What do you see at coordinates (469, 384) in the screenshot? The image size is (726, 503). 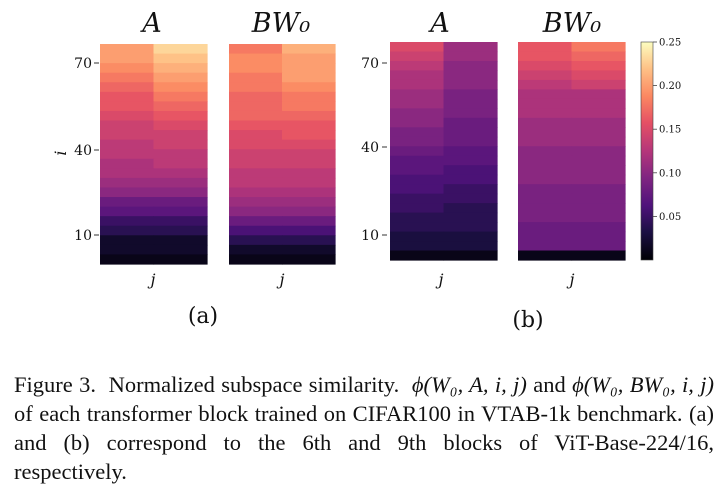 I see `caption-formula-1: ϕ(W₀, A, i, j)` at bounding box center [469, 384].